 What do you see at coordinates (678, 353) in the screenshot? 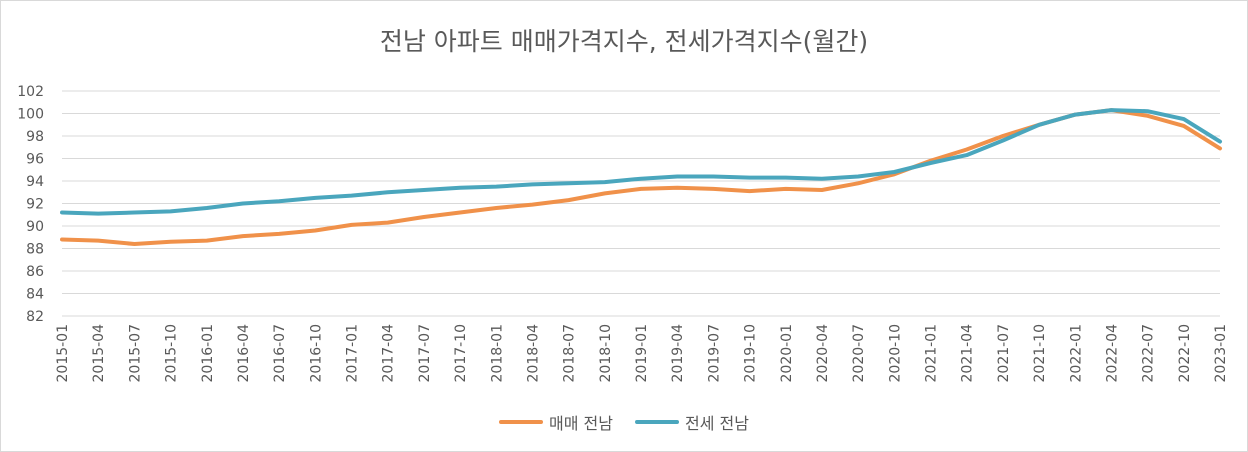
I see `x-tick-label: 2019-04` at bounding box center [678, 353].